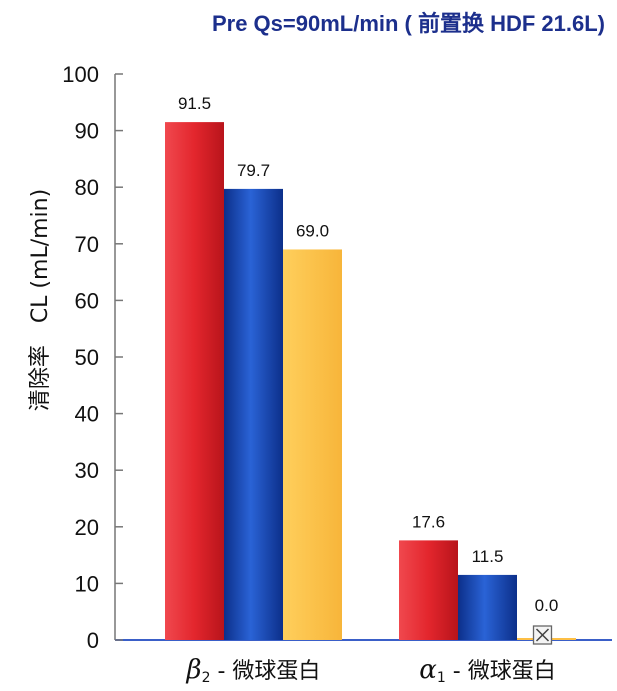 This screenshot has width=617, height=691. Describe the element at coordinates (87, 300) in the screenshot. I see `y-tick-label: 60` at that location.